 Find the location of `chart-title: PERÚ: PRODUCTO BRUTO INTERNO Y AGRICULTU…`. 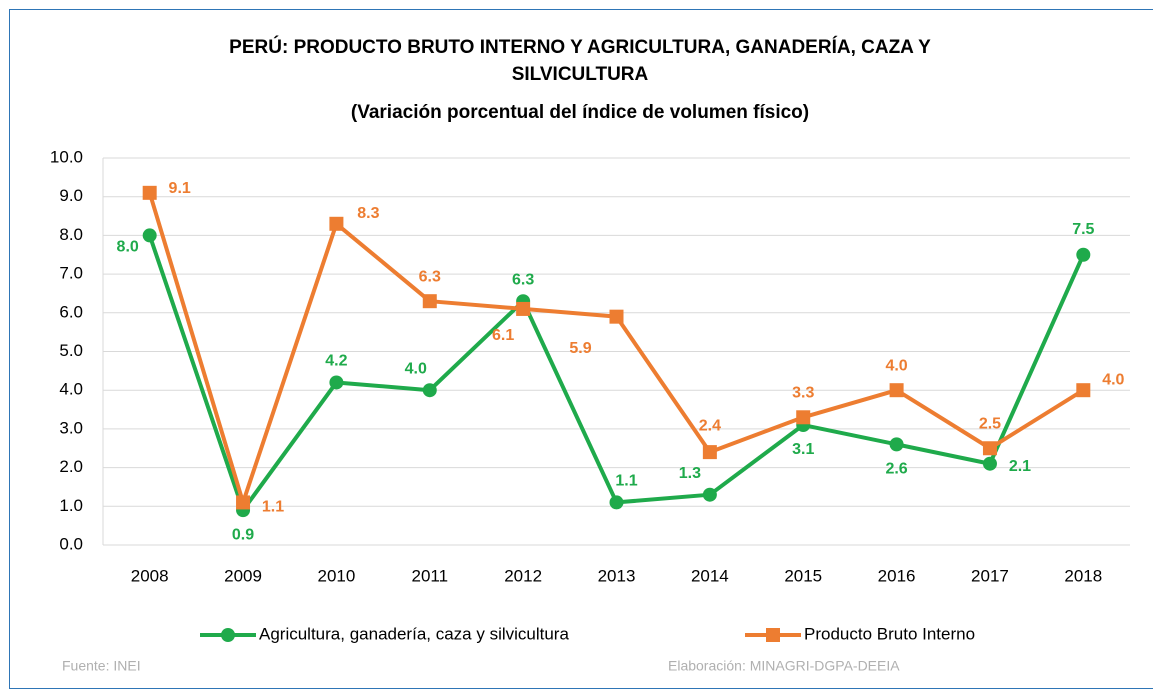

chart-title: PERÚ: PRODUCTO BRUTO INTERNO Y AGRICULTU… is located at coordinates (580, 61).